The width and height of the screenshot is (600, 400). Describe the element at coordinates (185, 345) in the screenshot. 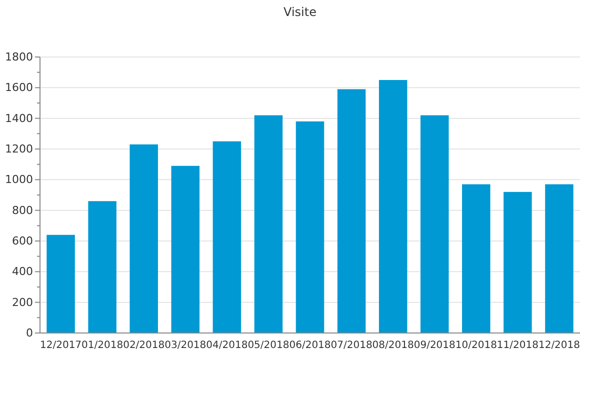

I see `x-tick-label: 03/2018` at that location.